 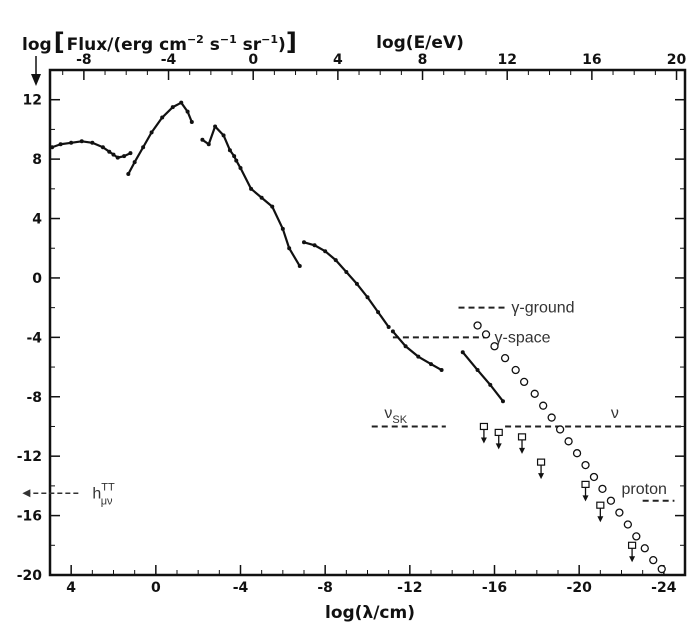 I want to click on x-tick-label: -8, so click(x=325, y=588).